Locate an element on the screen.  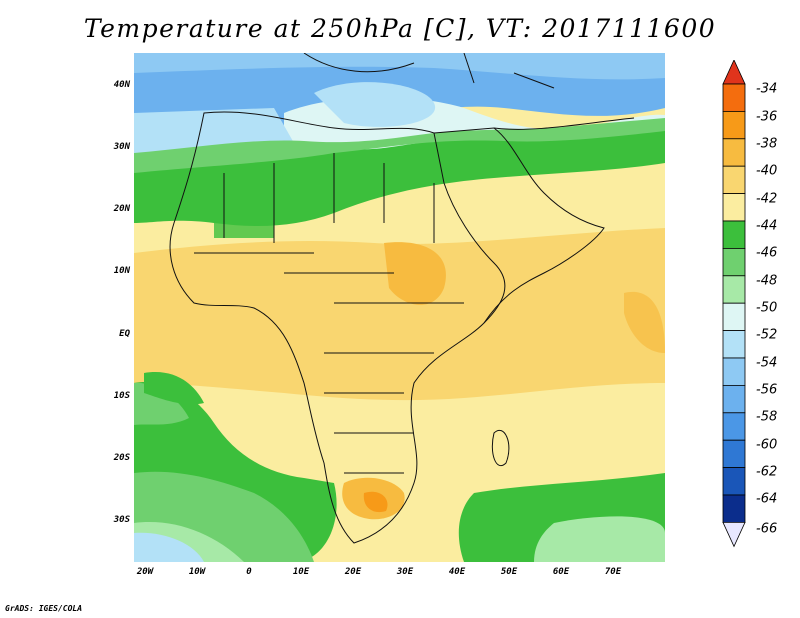
lon-label-10w: 10W is located at coordinates (197, 572).